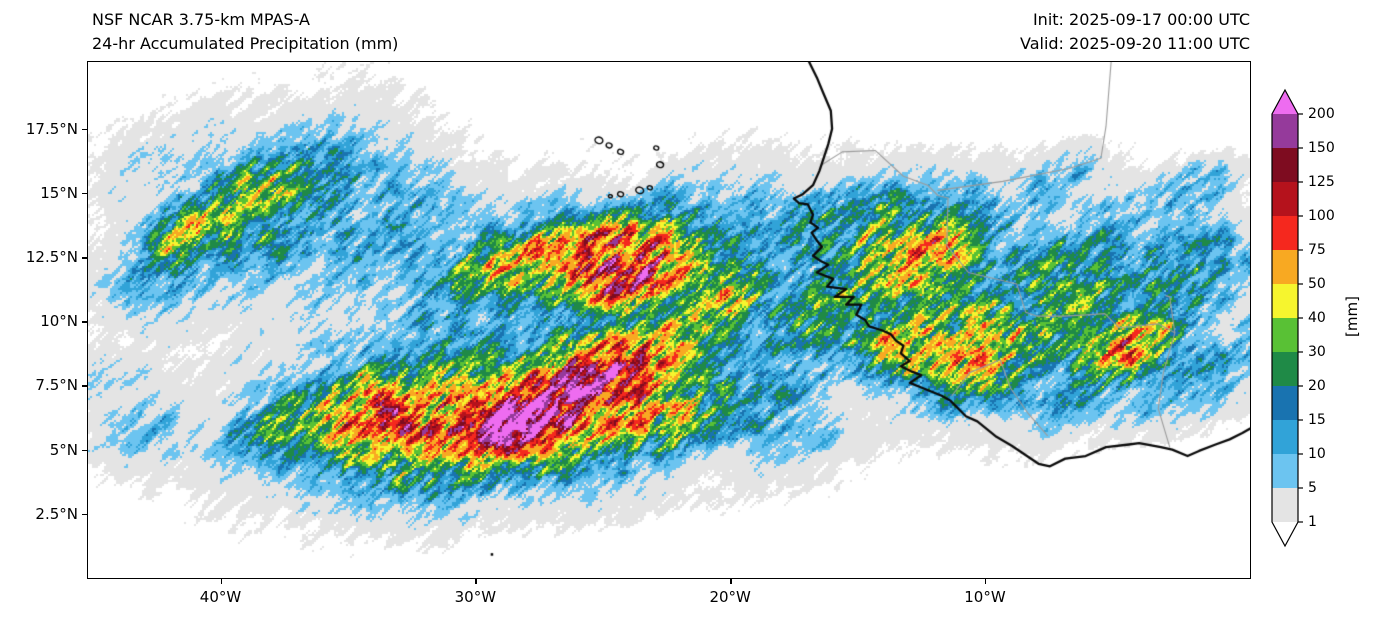 The image size is (1378, 623). Describe the element at coordinates (1141, 19) in the screenshot. I see `init-time-label: Init: 2025-09-17 00:00 UTC` at that location.